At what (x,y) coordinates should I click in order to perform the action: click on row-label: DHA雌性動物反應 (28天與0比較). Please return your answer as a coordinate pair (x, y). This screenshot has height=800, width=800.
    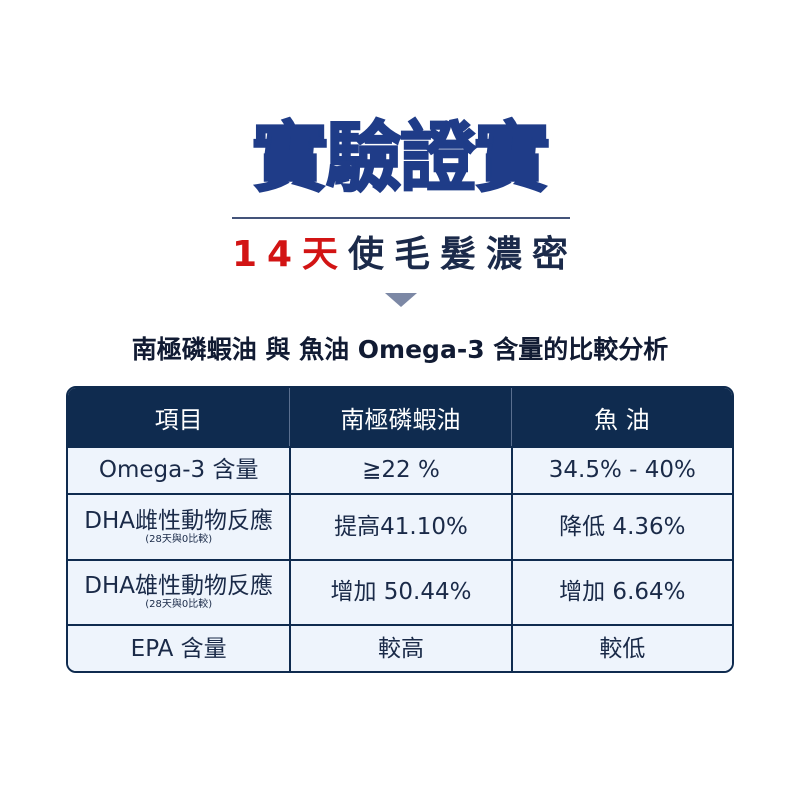
    Looking at the image, I should click on (179, 525).